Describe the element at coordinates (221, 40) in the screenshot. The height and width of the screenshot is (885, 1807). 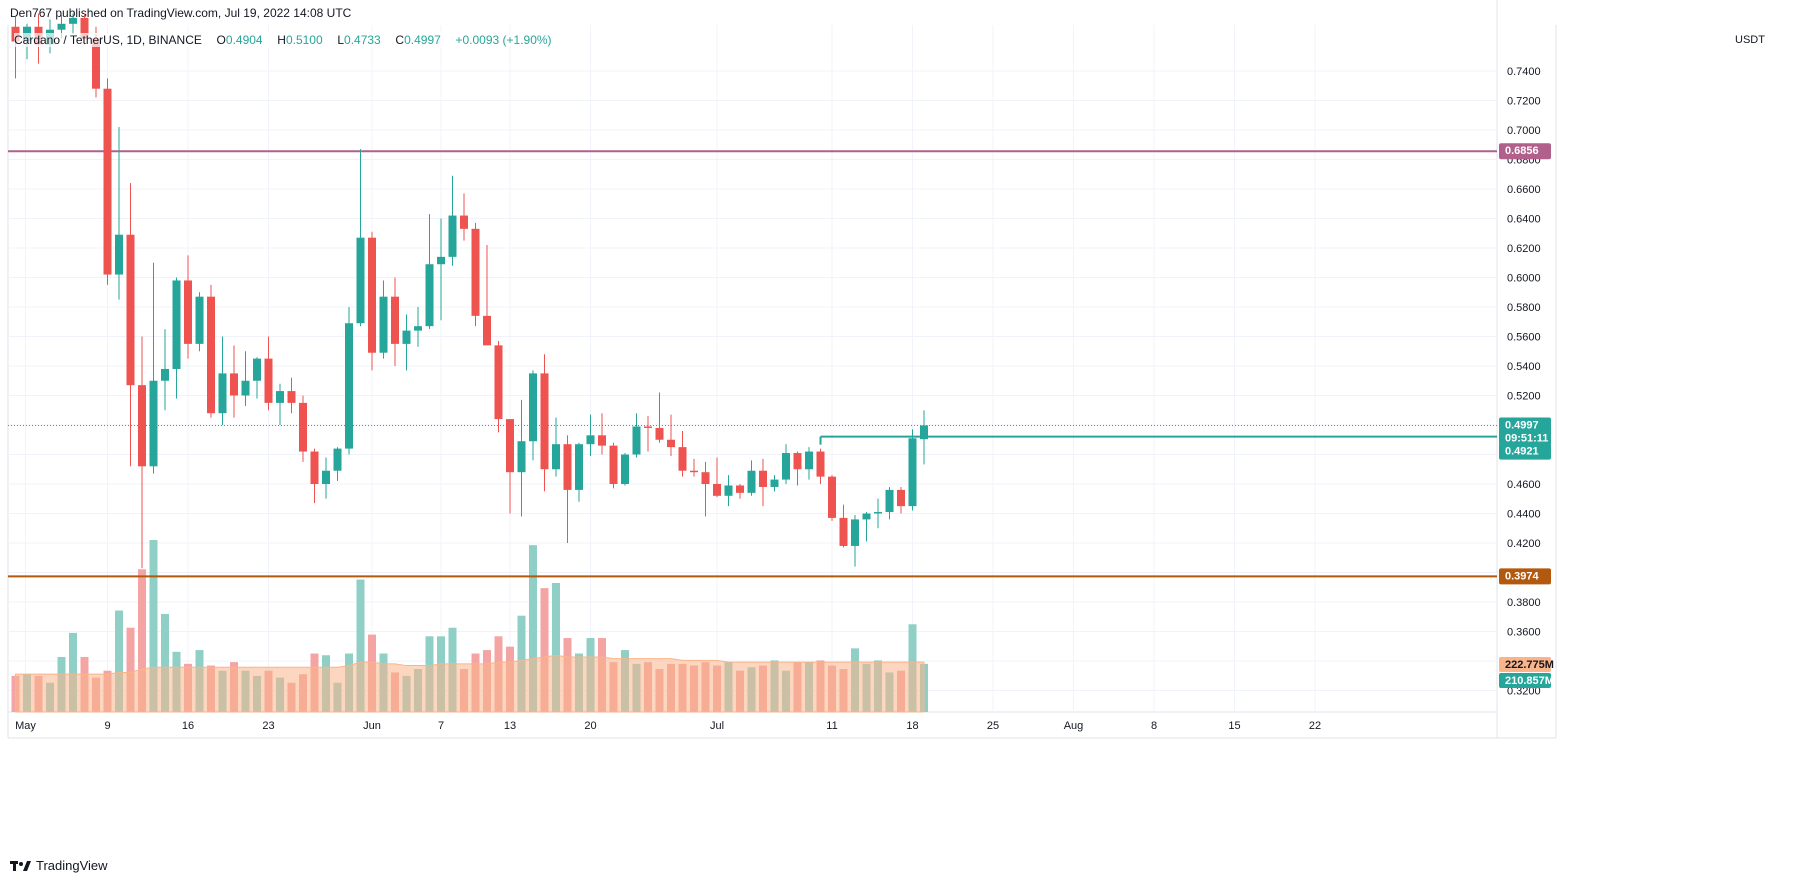
I see `open-label: O` at that location.